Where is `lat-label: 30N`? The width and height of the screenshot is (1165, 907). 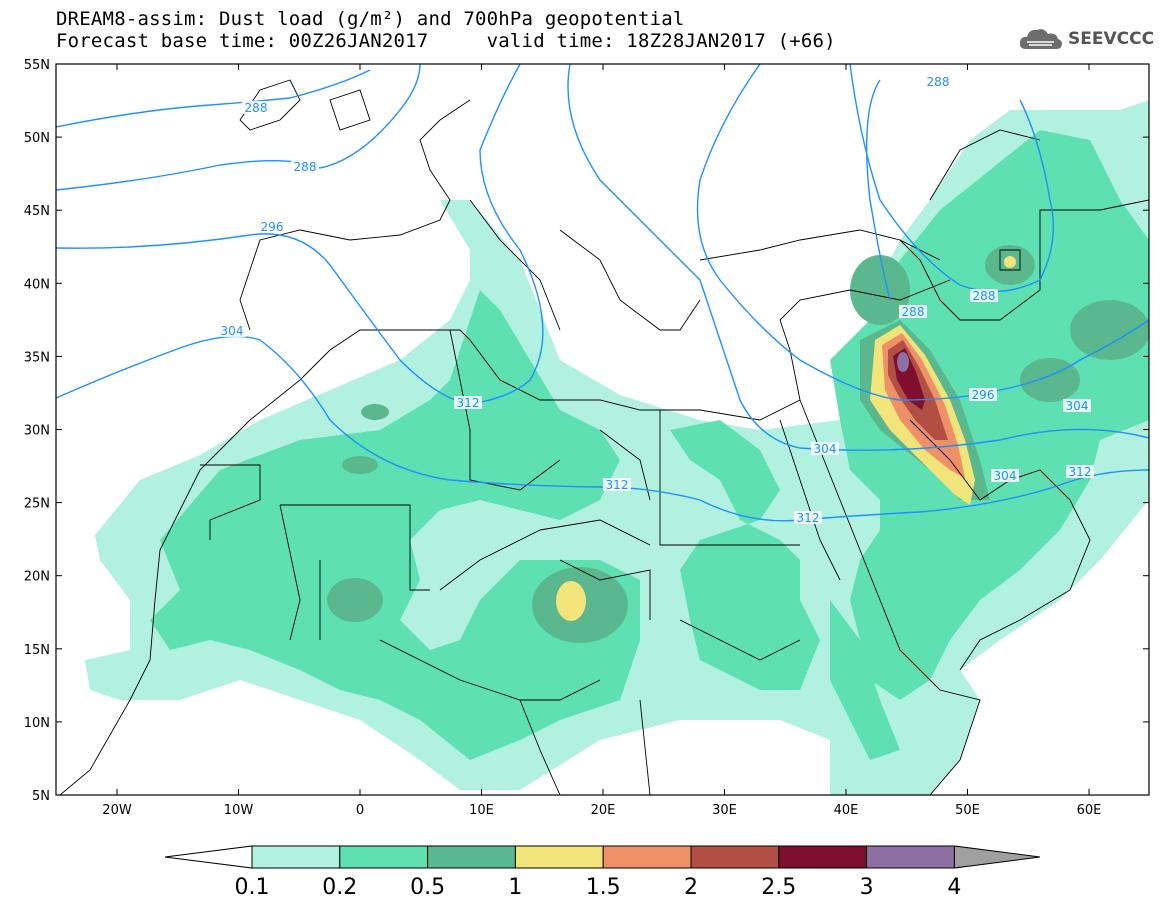
lat-label: 30N is located at coordinates (37, 431).